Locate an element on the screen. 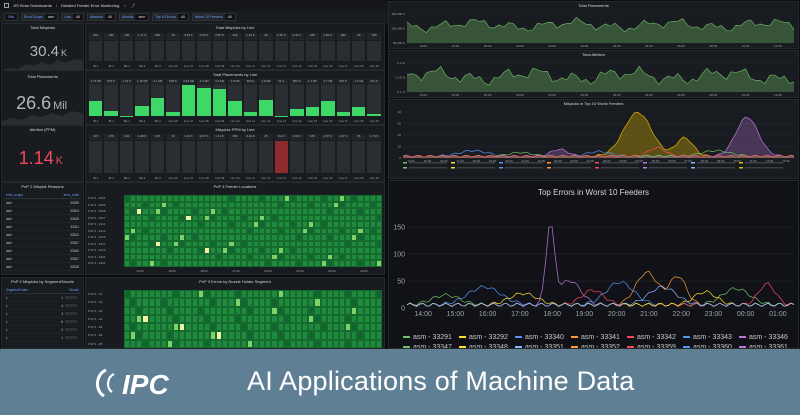  legend-label: asm - 33340 is located at coordinates (544, 337).